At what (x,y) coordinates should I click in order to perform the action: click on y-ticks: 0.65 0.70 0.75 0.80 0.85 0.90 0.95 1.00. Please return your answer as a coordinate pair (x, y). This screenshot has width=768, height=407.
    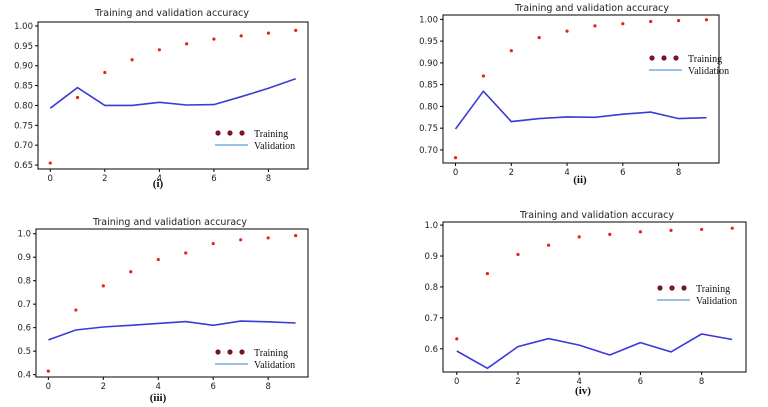
    Looking at the image, I should click on (26, 96).